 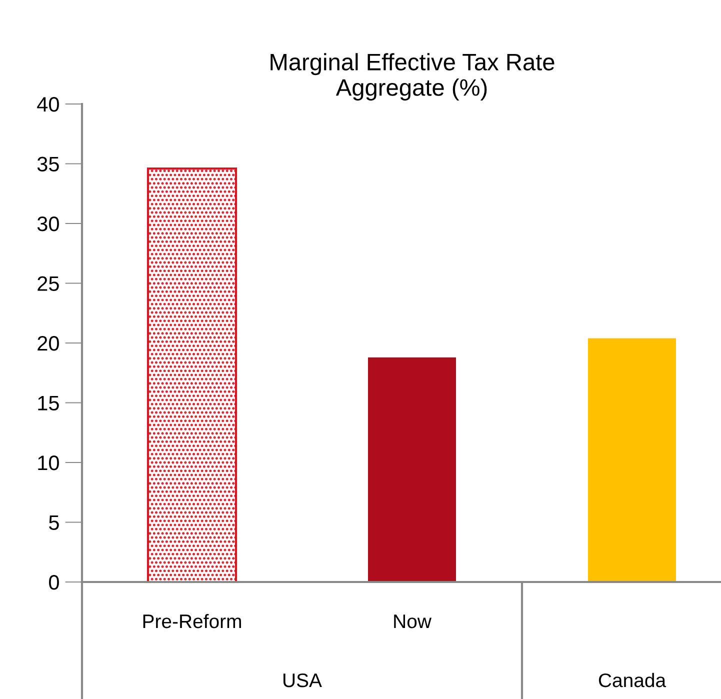 I want to click on y-tick-label: 10, so click(x=48, y=463).